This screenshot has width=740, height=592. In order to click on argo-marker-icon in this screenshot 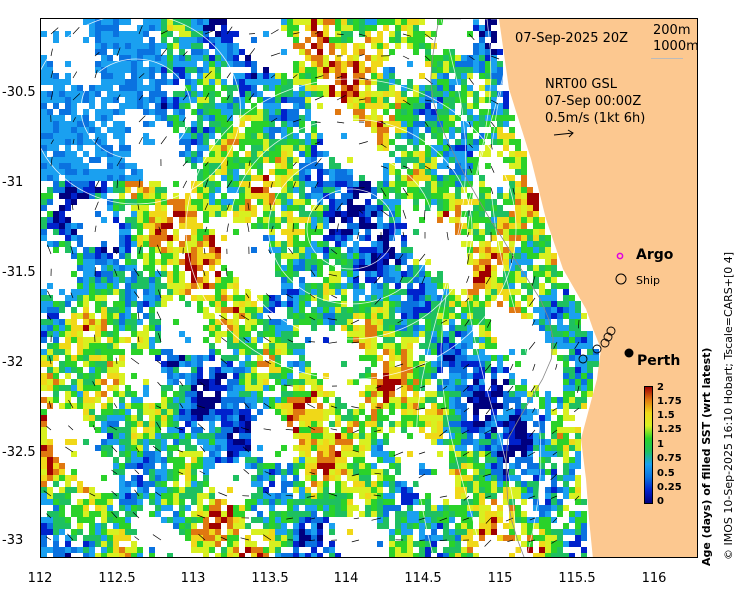, I will do `click(620, 256)`.